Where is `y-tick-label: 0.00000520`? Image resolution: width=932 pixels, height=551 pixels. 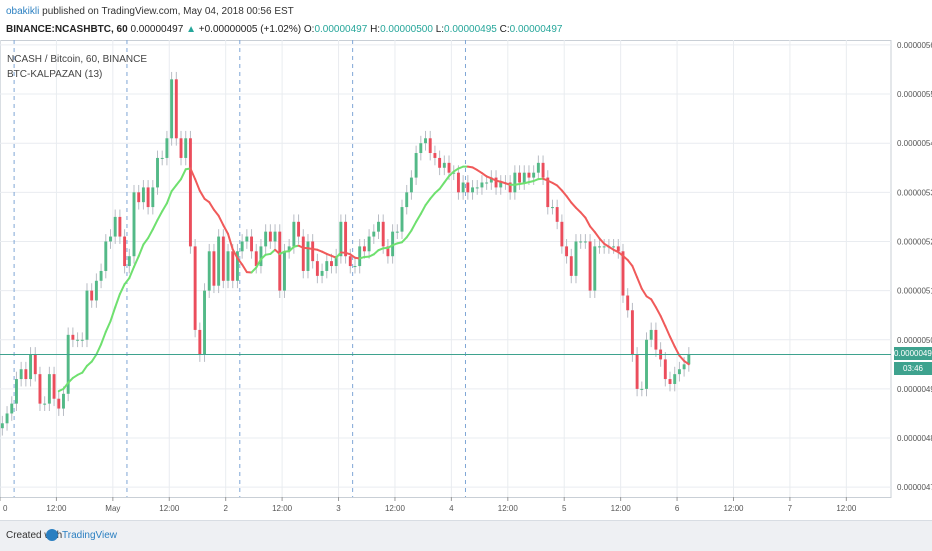
y-tick-label: 0.00000520 is located at coordinates (914, 241).